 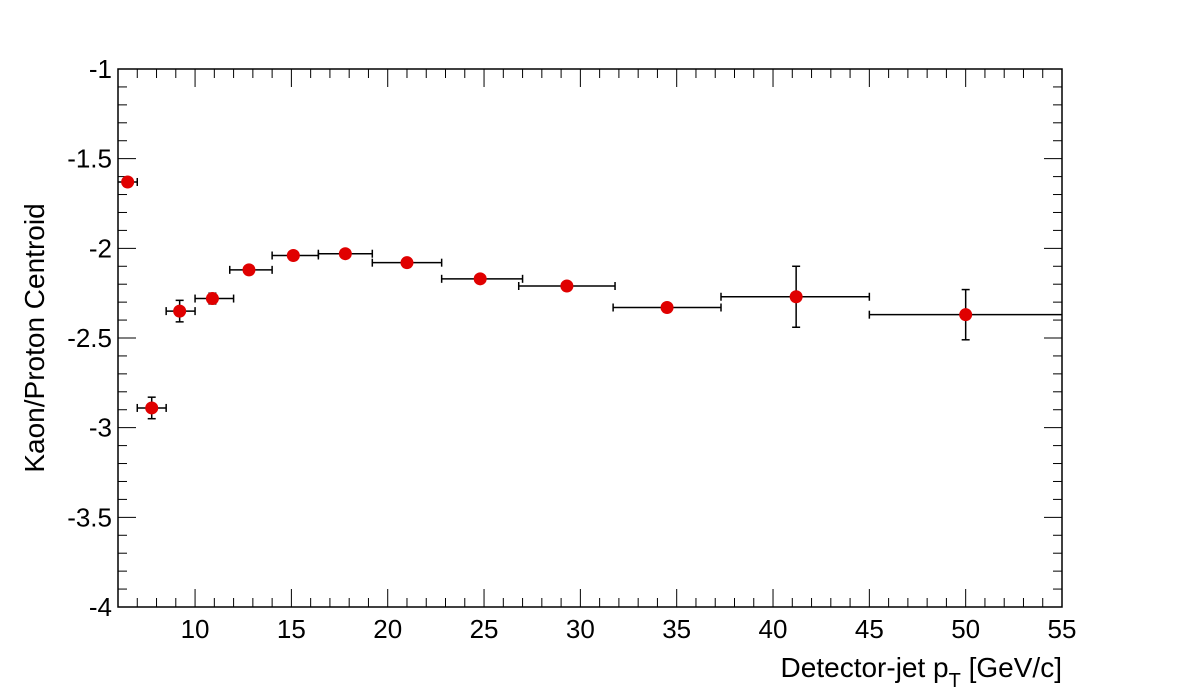 I want to click on x-tick-label: 30, so click(x=580, y=629).